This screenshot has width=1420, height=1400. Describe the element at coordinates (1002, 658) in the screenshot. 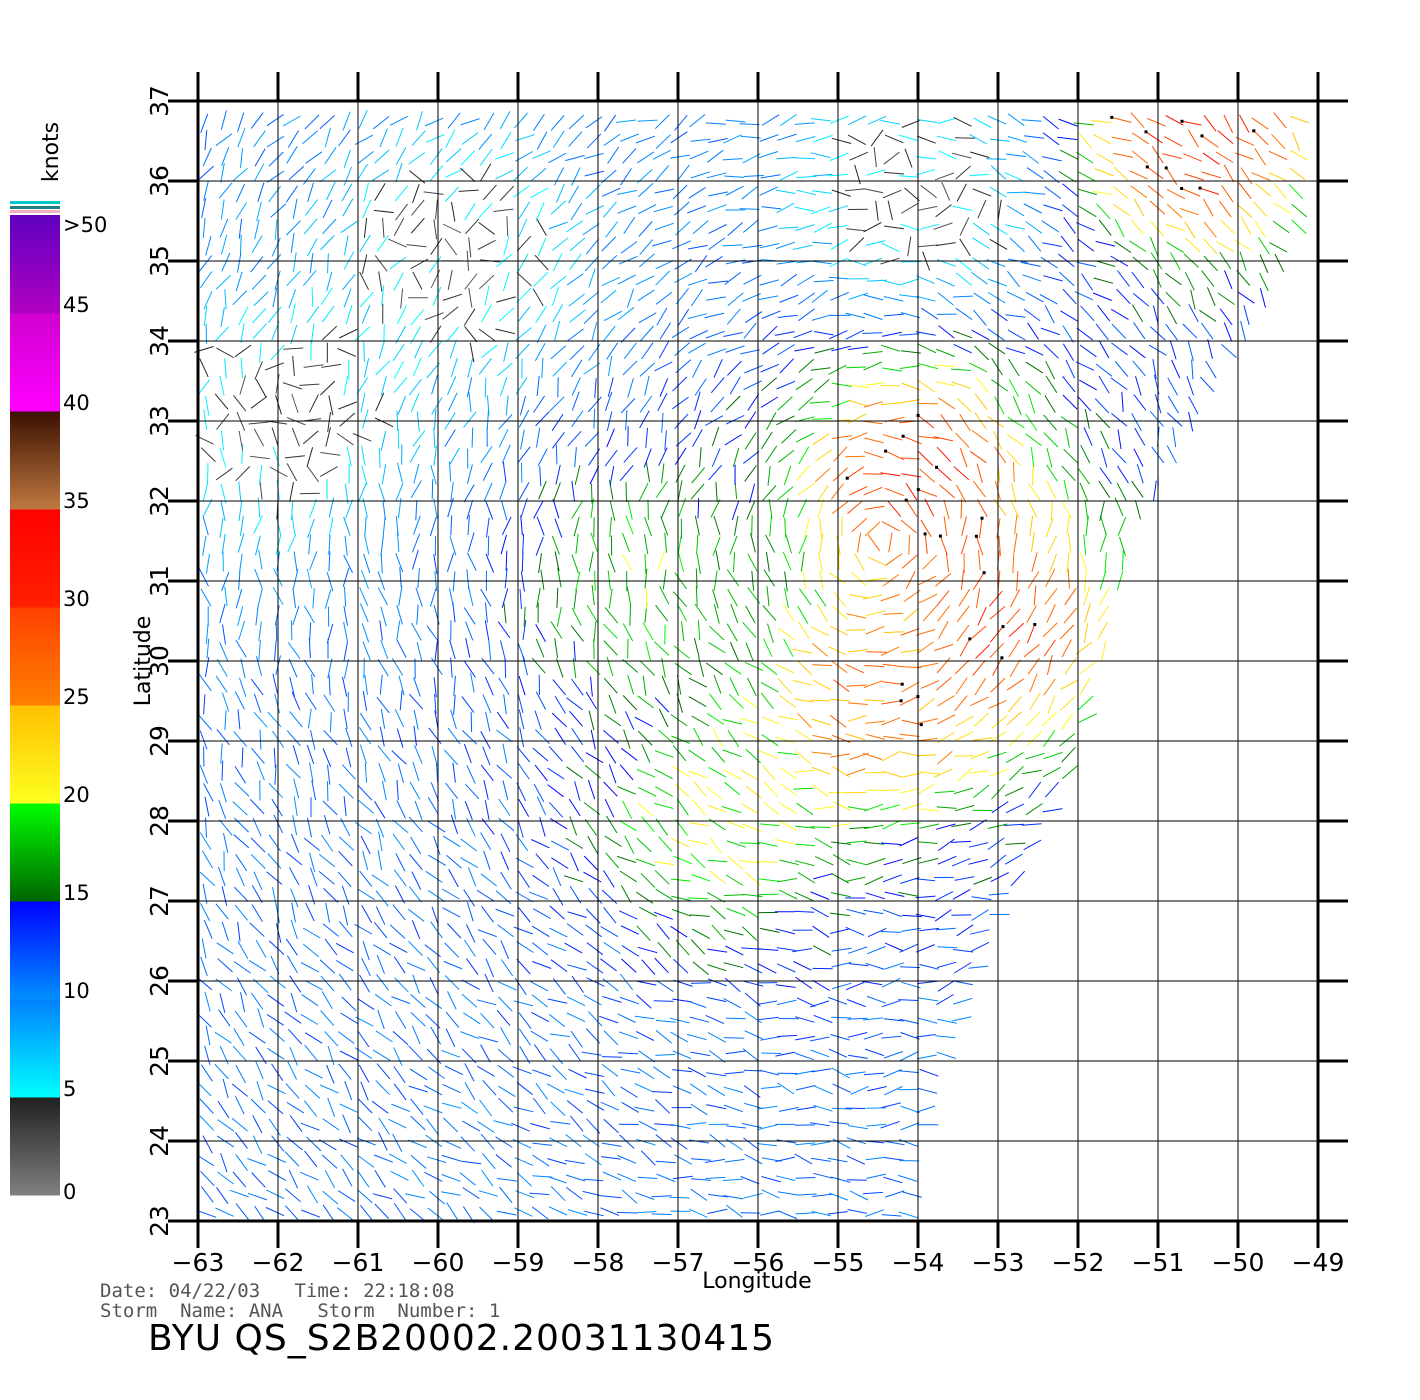

I see `rain-flag-marker` at that location.